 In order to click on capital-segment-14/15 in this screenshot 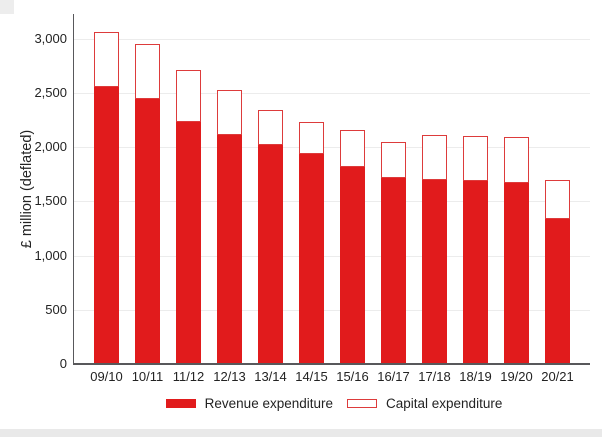, I will do `click(311, 137)`.